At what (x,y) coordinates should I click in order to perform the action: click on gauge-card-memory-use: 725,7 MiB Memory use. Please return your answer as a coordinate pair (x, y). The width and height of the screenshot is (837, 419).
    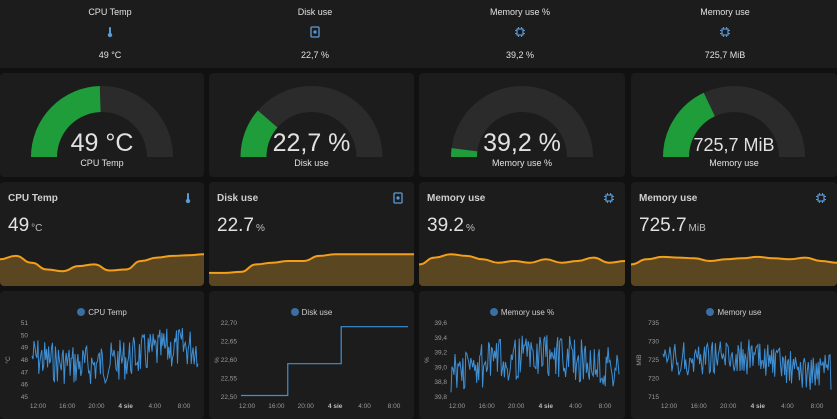
    Looking at the image, I should click on (734, 125).